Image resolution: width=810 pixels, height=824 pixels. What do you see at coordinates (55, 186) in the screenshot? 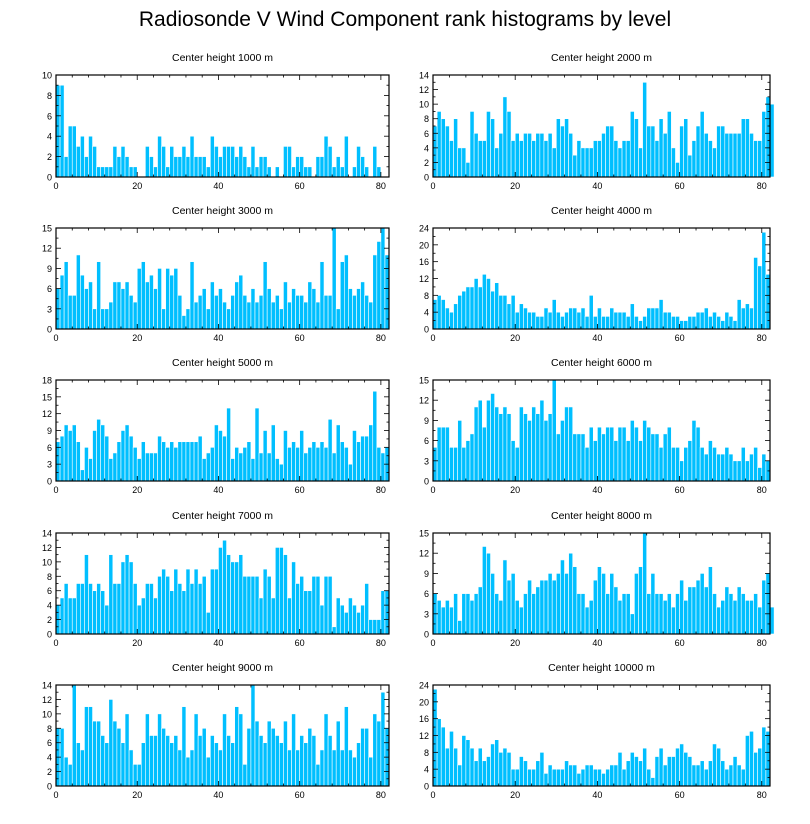
I see `x-tick-label: 0` at bounding box center [55, 186].